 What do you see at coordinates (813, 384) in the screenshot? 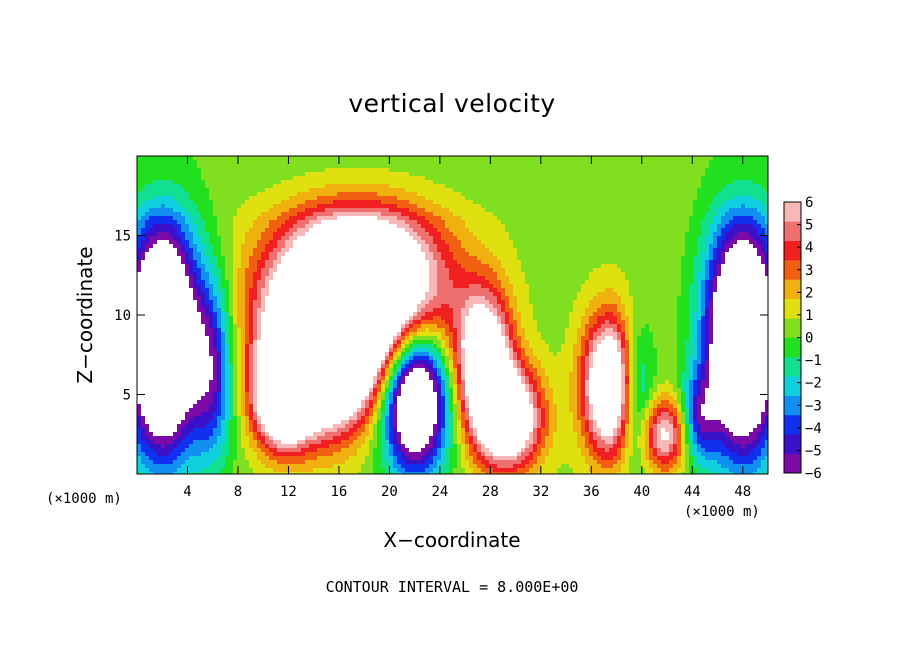
I see `colorbar-tick-label: −2` at bounding box center [813, 384].